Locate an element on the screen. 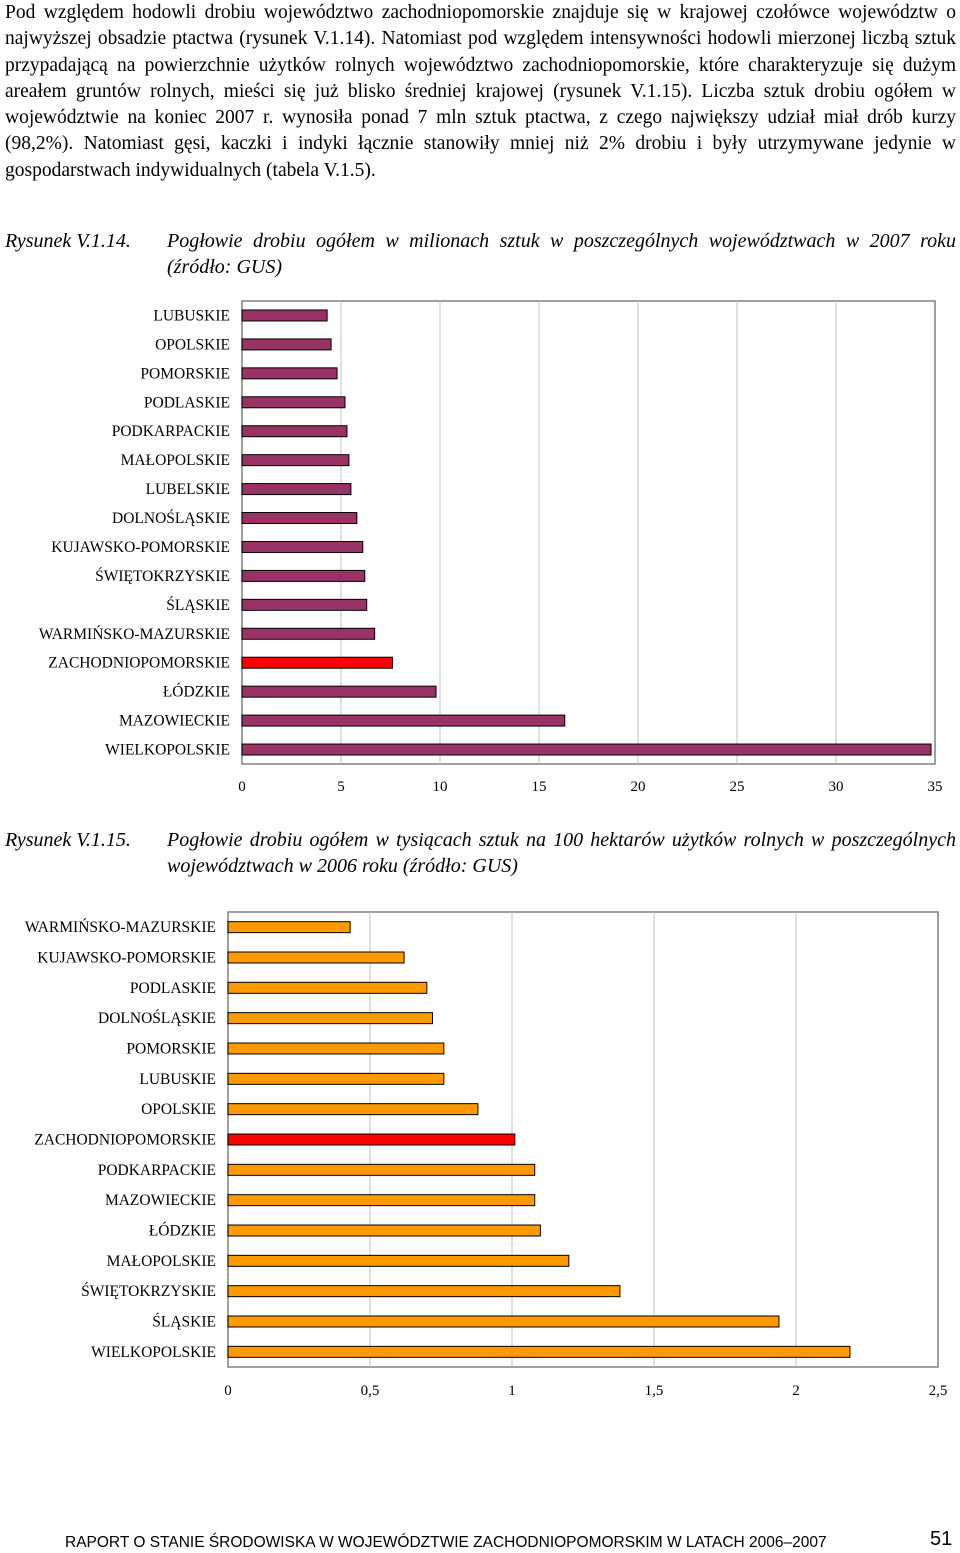  x-tick-label: 0,5 is located at coordinates (370, 1391).